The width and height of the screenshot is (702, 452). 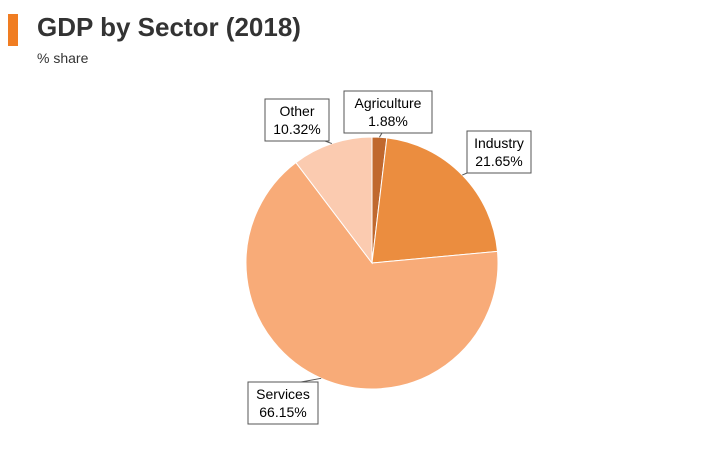 What do you see at coordinates (282, 412) in the screenshot?
I see `pie-label-value-services: 66.15%` at bounding box center [282, 412].